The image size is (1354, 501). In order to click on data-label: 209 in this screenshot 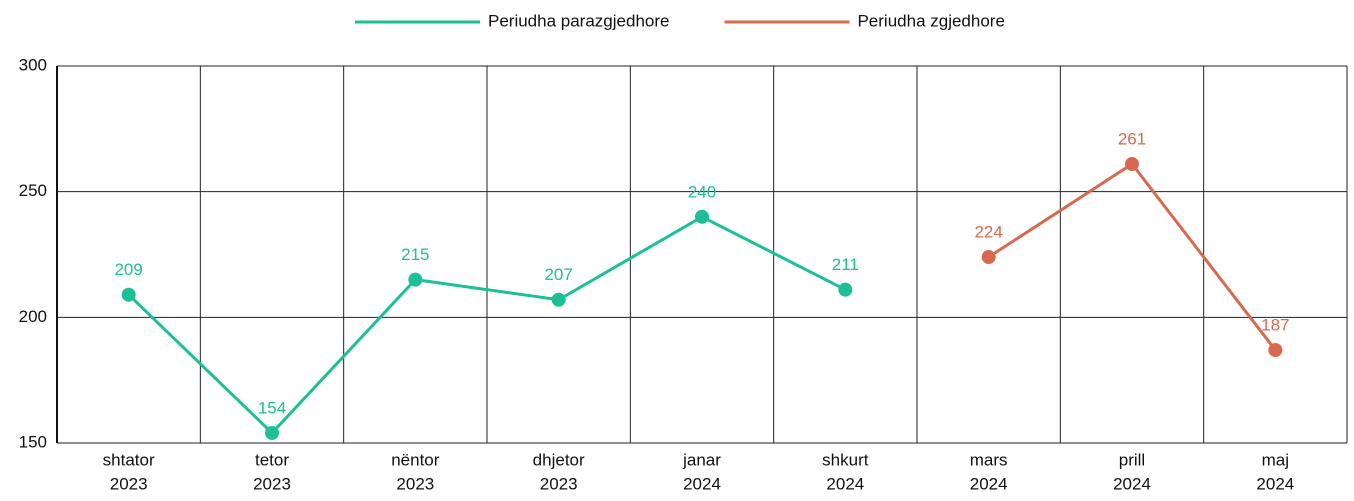, I will do `click(128, 269)`.